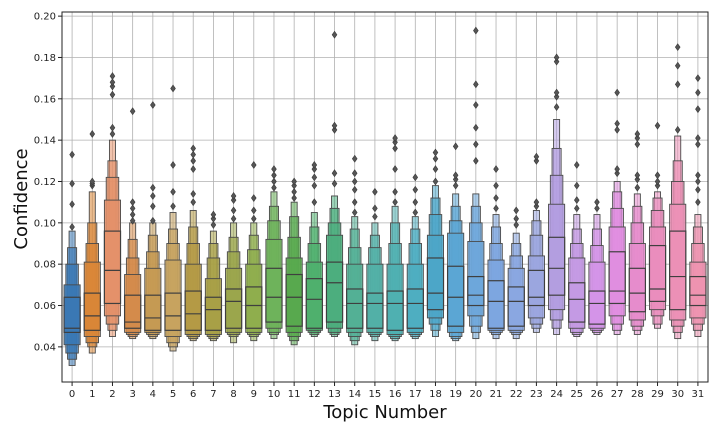 The height and width of the screenshot is (432, 720). What do you see at coordinates (496, 394) in the screenshot?
I see `x-tick-label: 21` at bounding box center [496, 394].